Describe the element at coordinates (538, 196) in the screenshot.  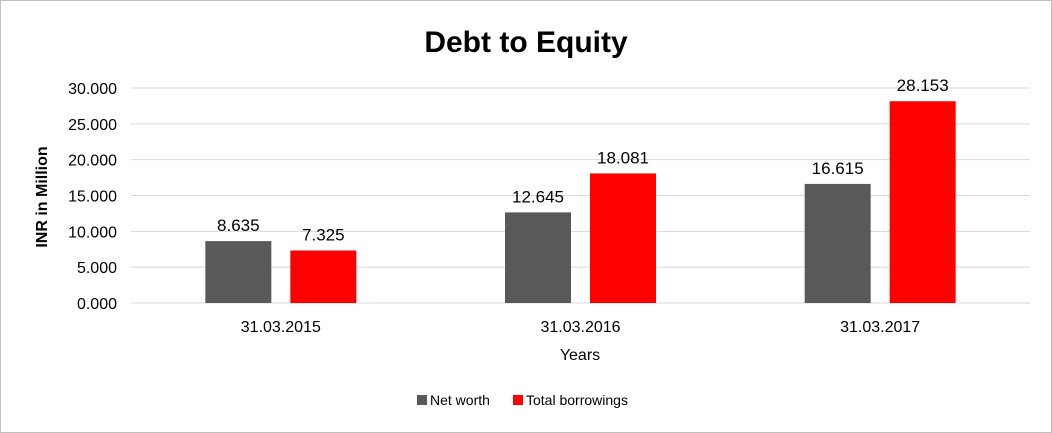
I see `data-label: 12.645` at that location.